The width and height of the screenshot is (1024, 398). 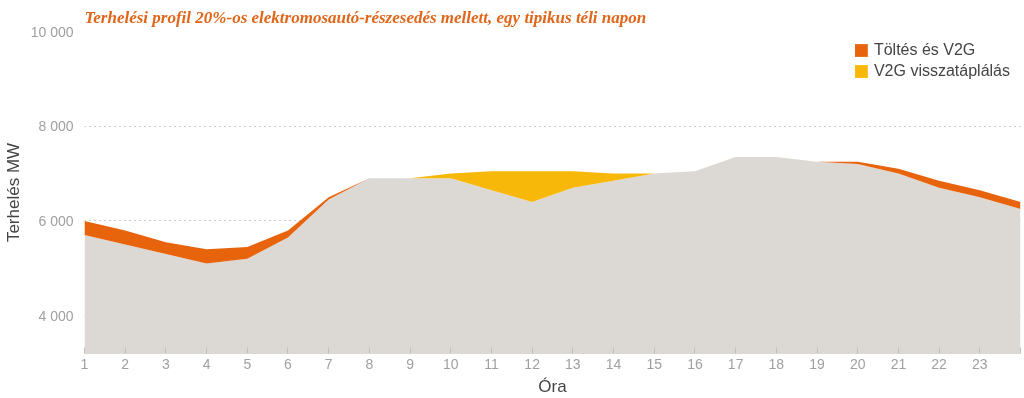 I want to click on x-tick-label: 9, so click(x=410, y=363).